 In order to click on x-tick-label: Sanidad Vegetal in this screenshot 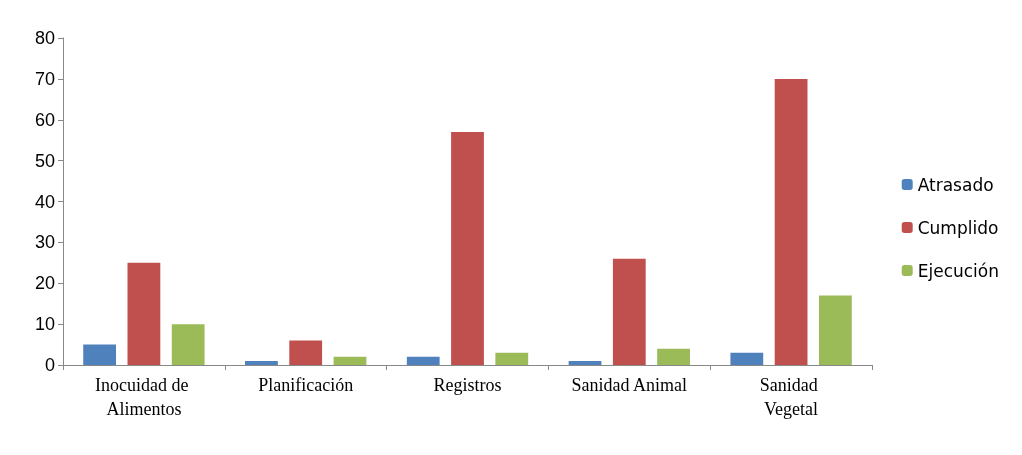, I will do `click(791, 397)`.